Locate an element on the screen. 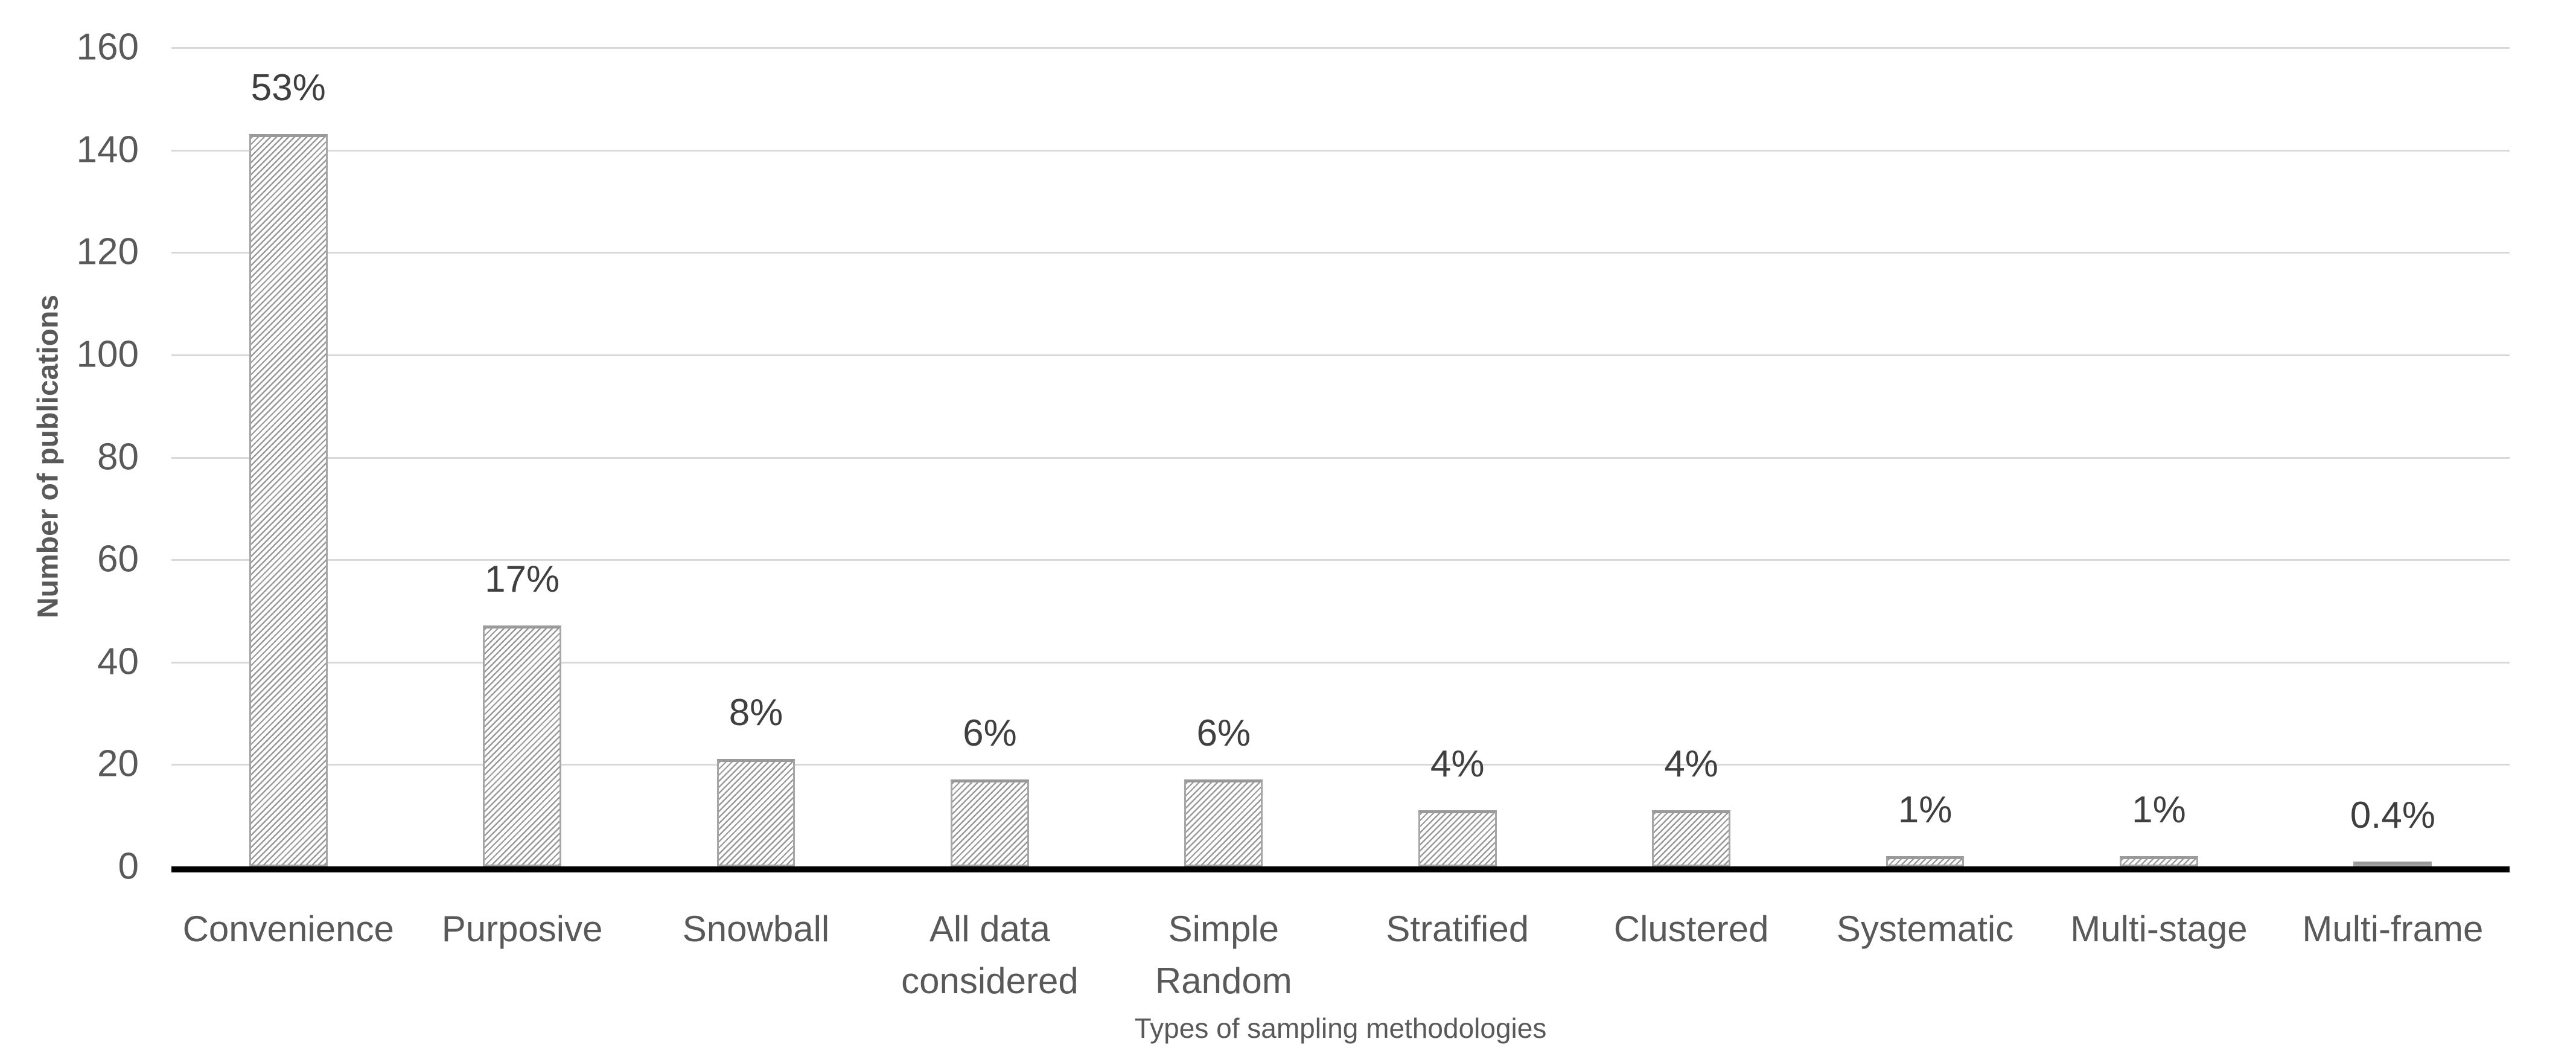 This screenshot has height=1062, width=2576. bar-value-label: 0.4% is located at coordinates (2393, 815).